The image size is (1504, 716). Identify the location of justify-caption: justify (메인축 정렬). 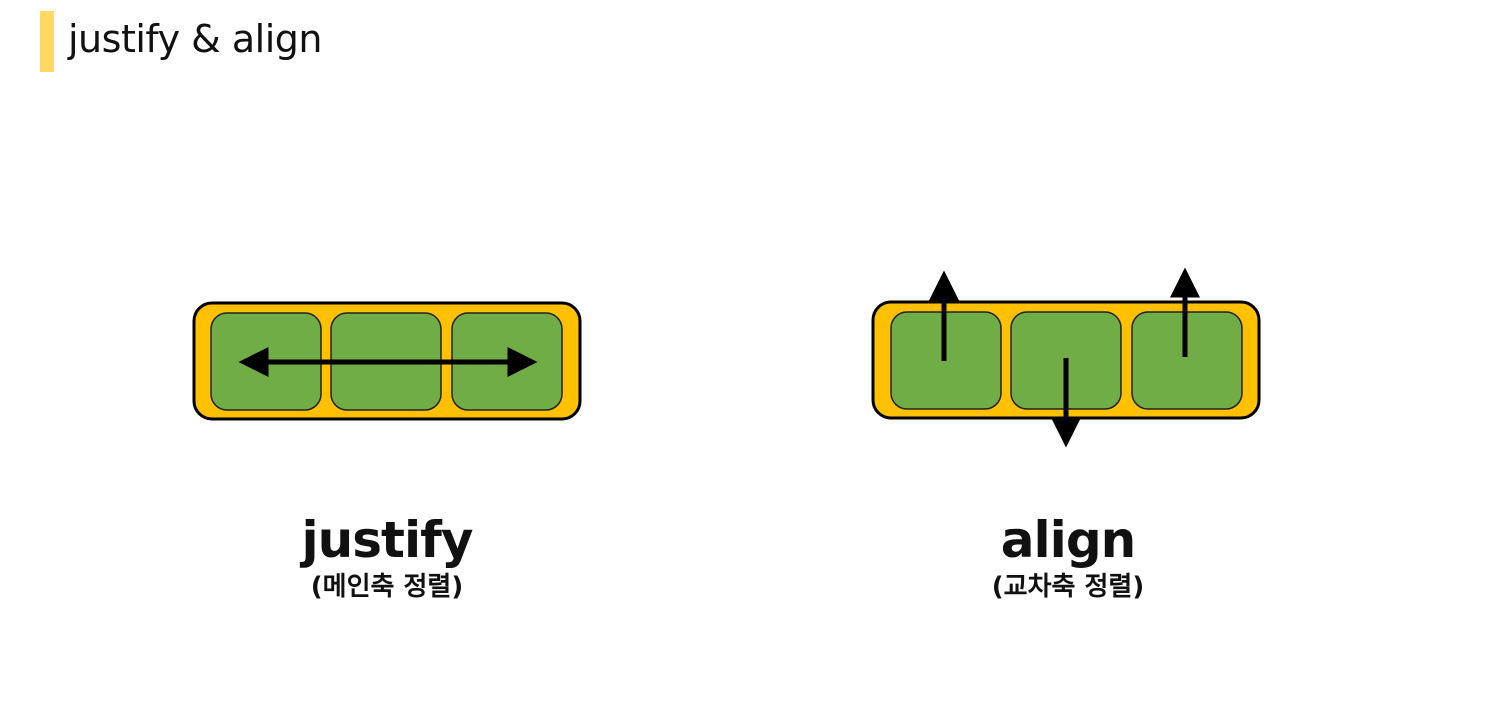
(387, 557).